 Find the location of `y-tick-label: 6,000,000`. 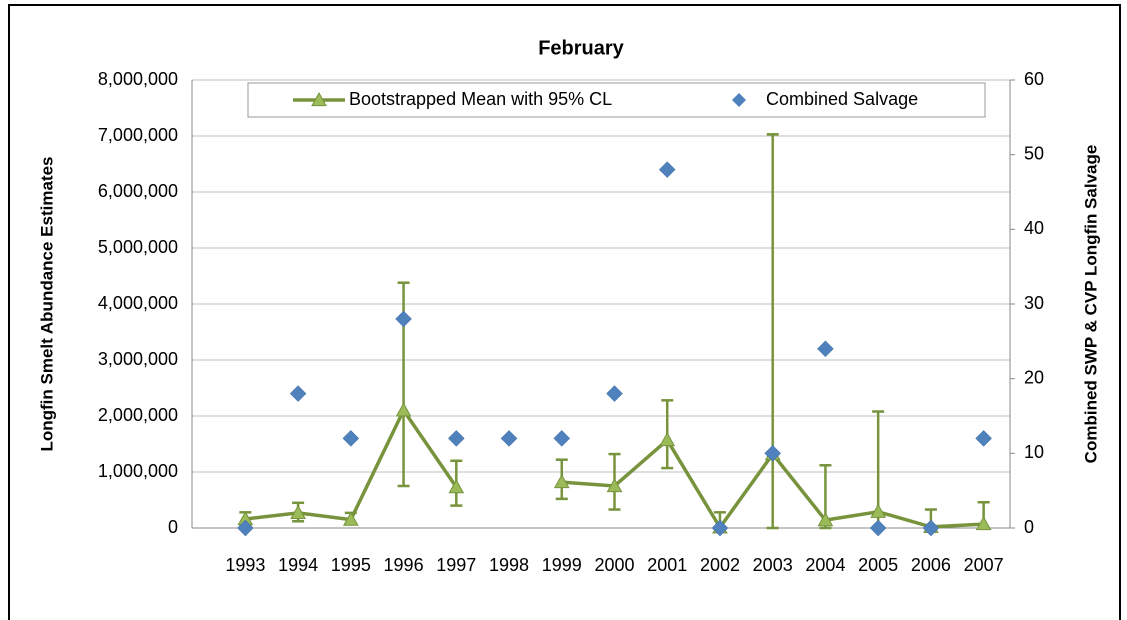

y-tick-label: 6,000,000 is located at coordinates (138, 191).